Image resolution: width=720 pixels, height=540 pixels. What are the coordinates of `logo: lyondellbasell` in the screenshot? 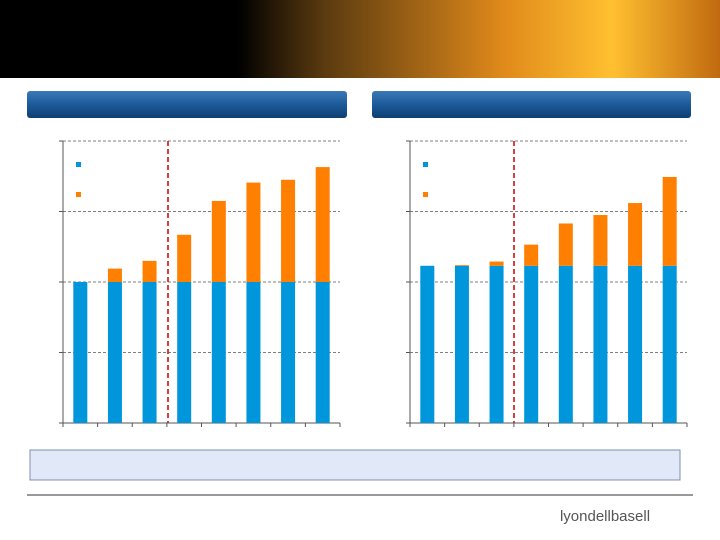 It's located at (605, 516).